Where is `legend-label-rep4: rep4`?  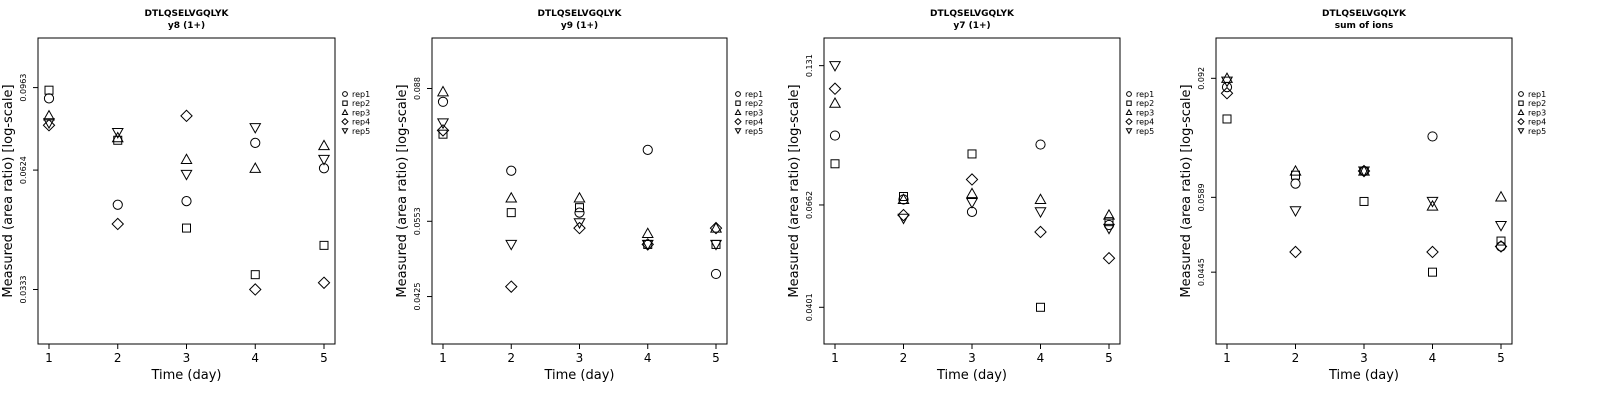
legend-label-rep4: rep4 is located at coordinates (1537, 122).